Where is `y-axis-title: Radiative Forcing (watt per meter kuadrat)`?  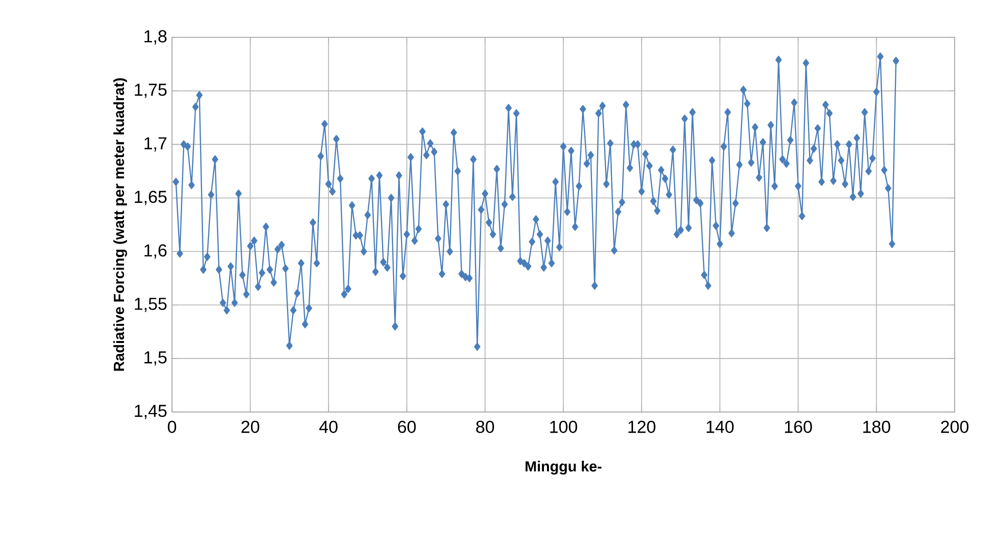
y-axis-title: Radiative Forcing (watt per meter kuadrat) is located at coordinates (120, 224).